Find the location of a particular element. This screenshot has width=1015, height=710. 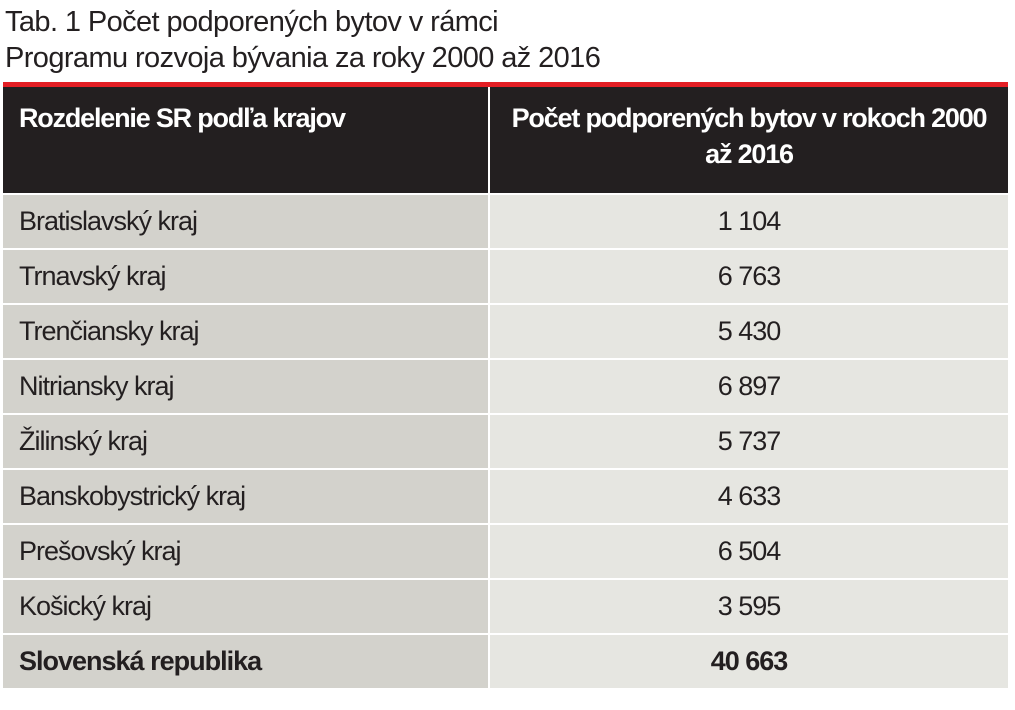

count-cell: 40 663 is located at coordinates (748, 661).